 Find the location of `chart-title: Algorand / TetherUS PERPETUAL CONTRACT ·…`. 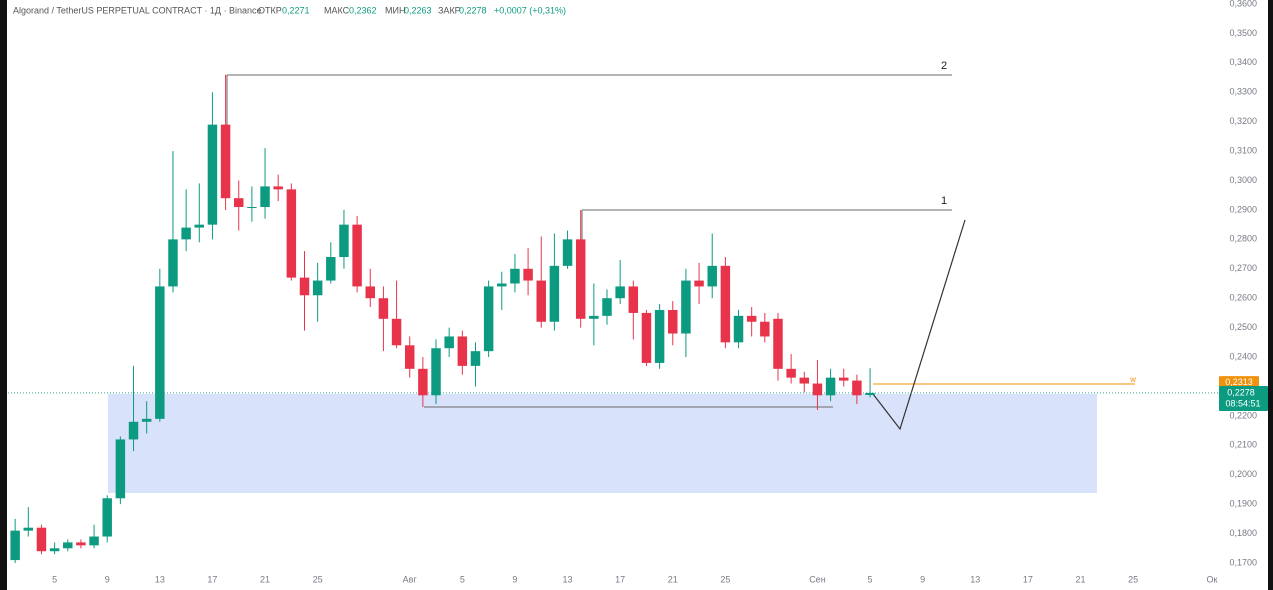

chart-title: Algorand / TetherUS PERPETUAL CONTRACT ·… is located at coordinates (137, 10).